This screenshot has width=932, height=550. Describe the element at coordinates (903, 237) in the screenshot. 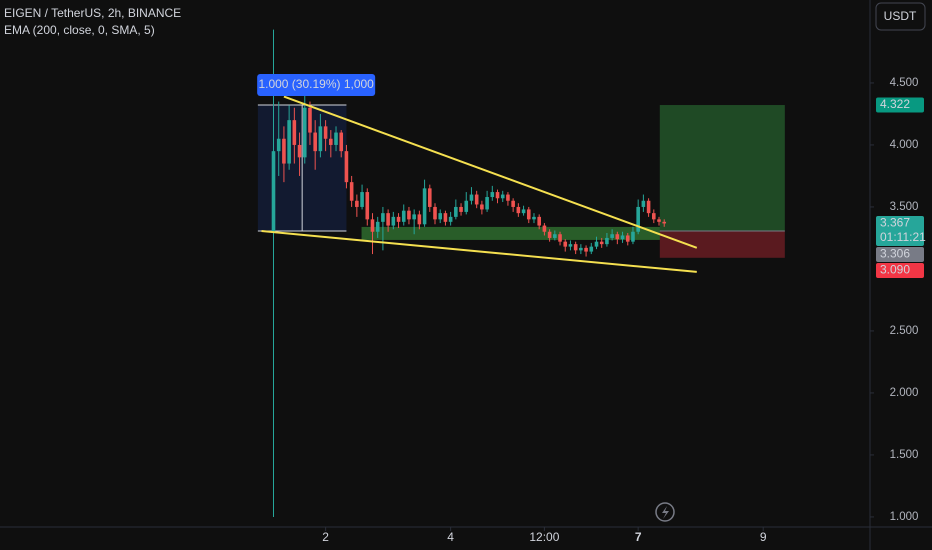

I see `price-countdown: 01:11:21` at that location.